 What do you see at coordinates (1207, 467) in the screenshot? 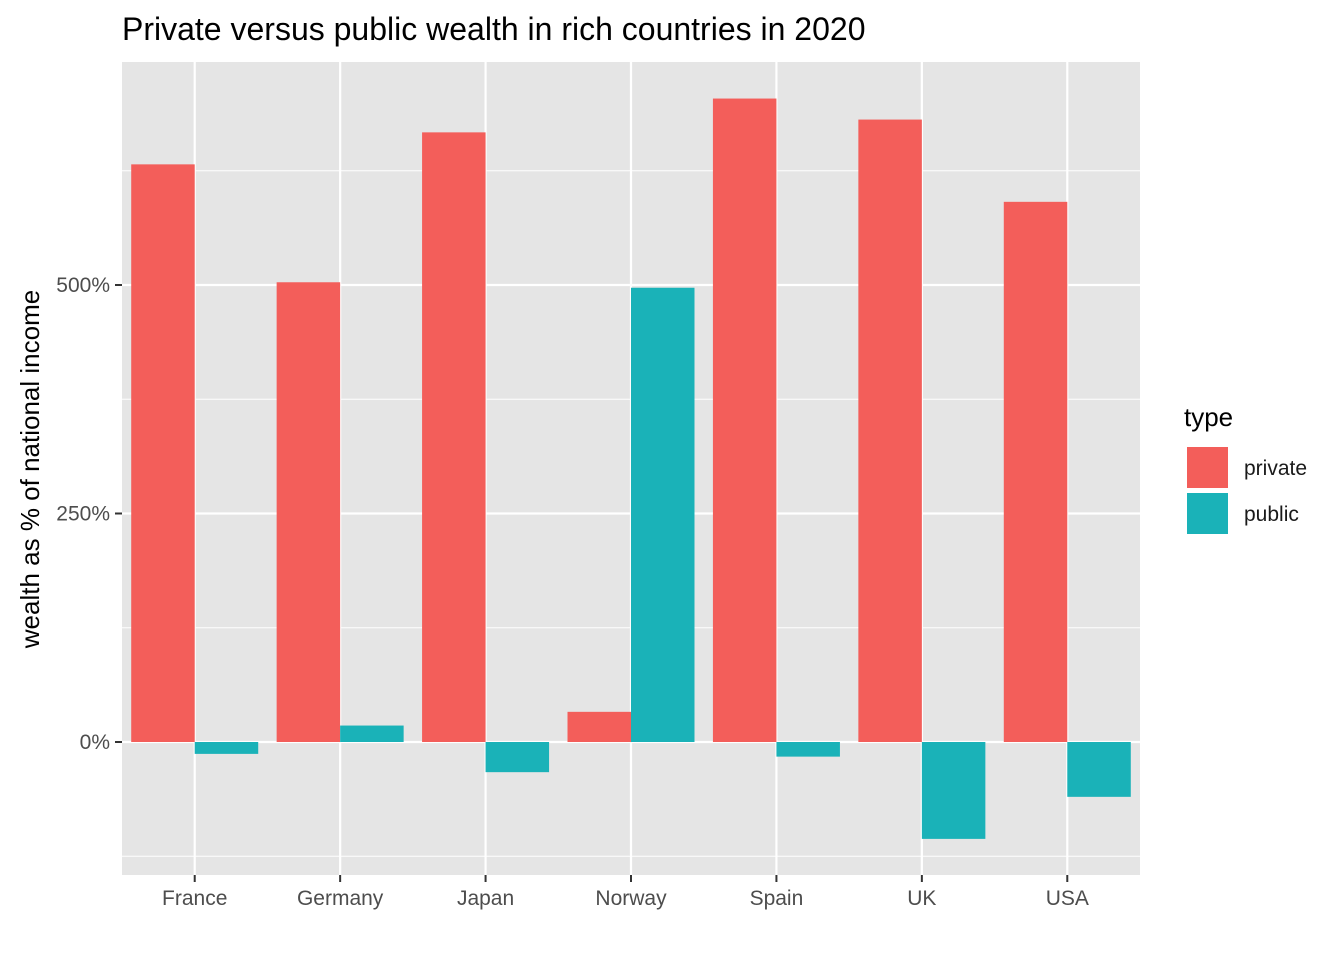
I see `legend-key-private` at bounding box center [1207, 467].